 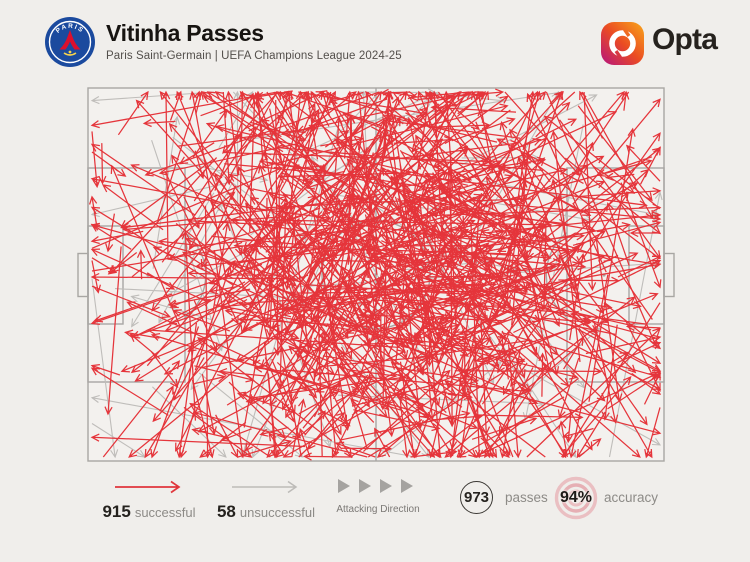 I want to click on passes-label: passes, so click(x=526, y=497).